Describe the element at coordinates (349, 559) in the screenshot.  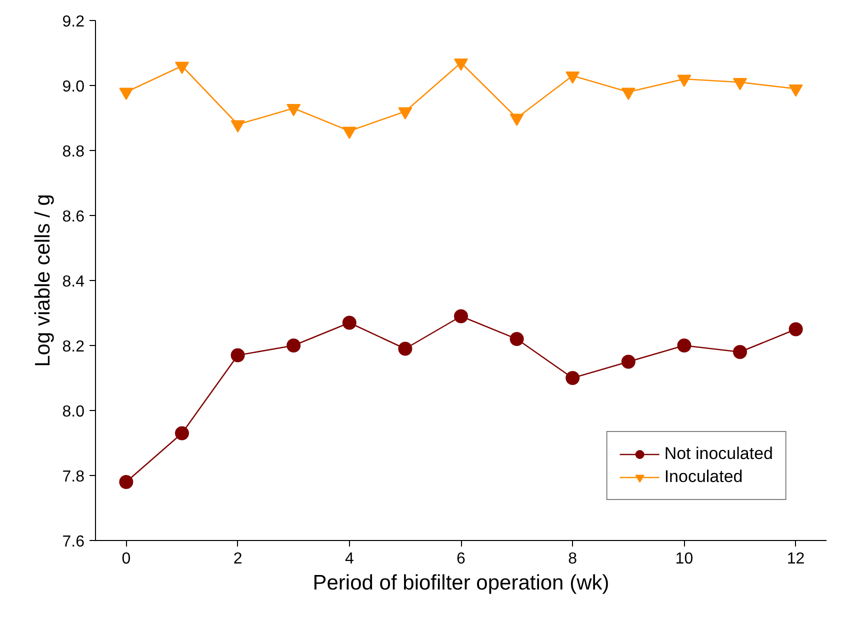
I see `x-tick-label: 4` at that location.